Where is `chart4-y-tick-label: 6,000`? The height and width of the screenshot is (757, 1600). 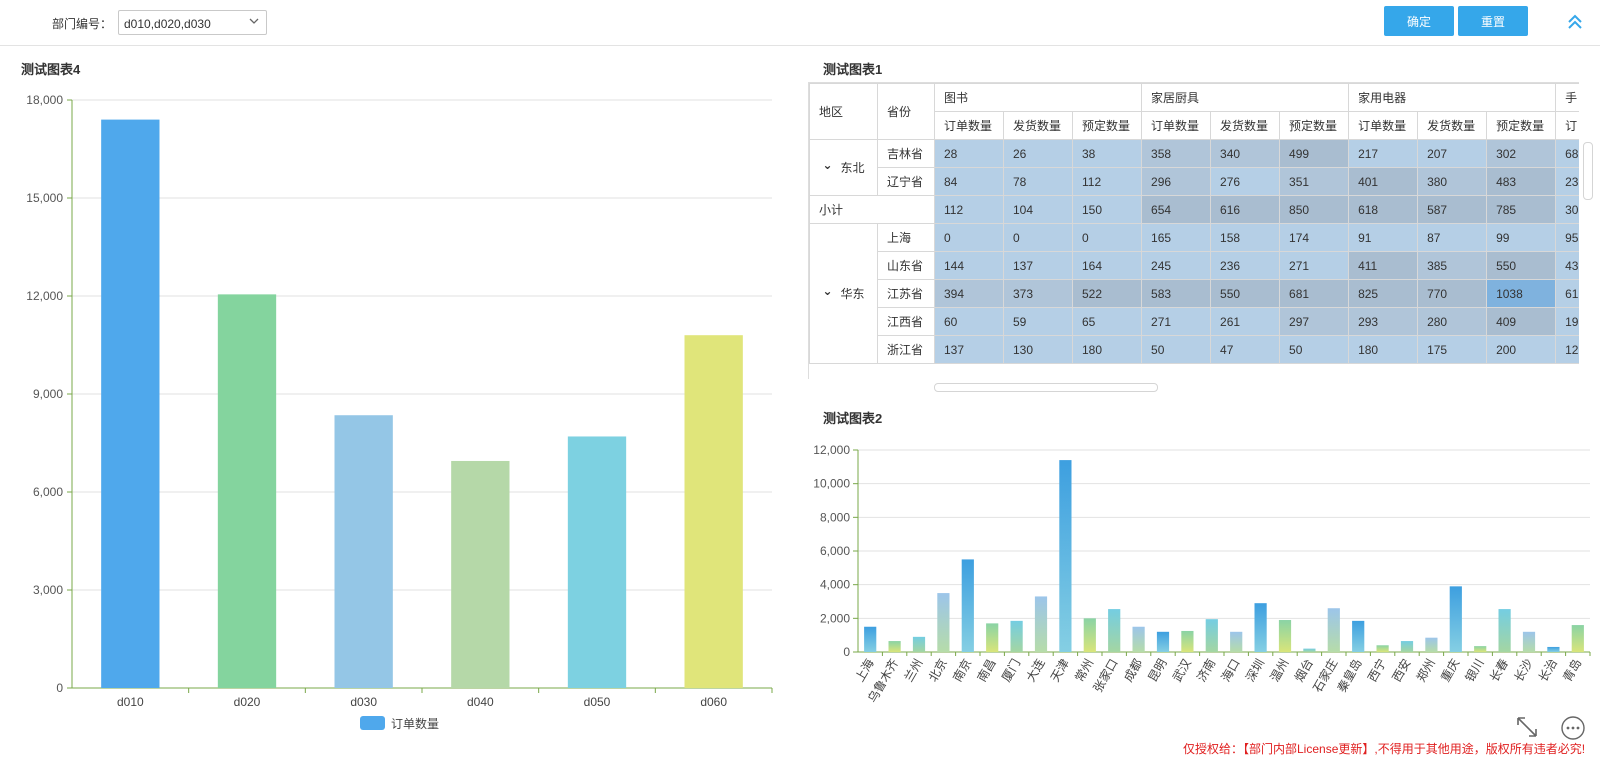
chart4-y-tick-label: 6,000 is located at coordinates (48, 492).